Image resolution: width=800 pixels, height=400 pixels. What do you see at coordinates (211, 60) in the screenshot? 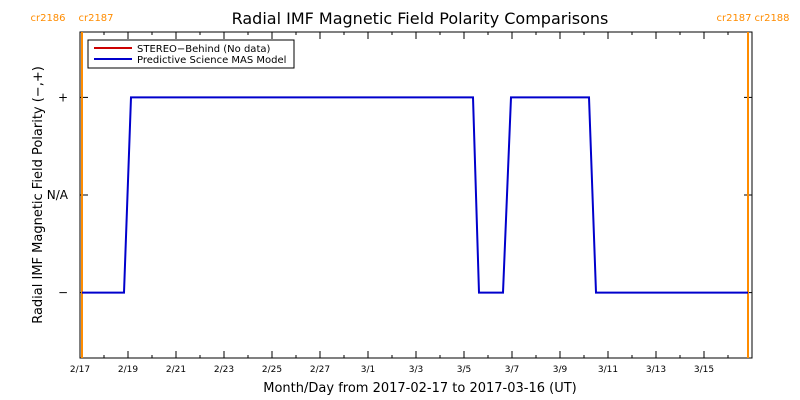
I see `legend-label-1: Predictive Science MAS Model` at bounding box center [211, 60].